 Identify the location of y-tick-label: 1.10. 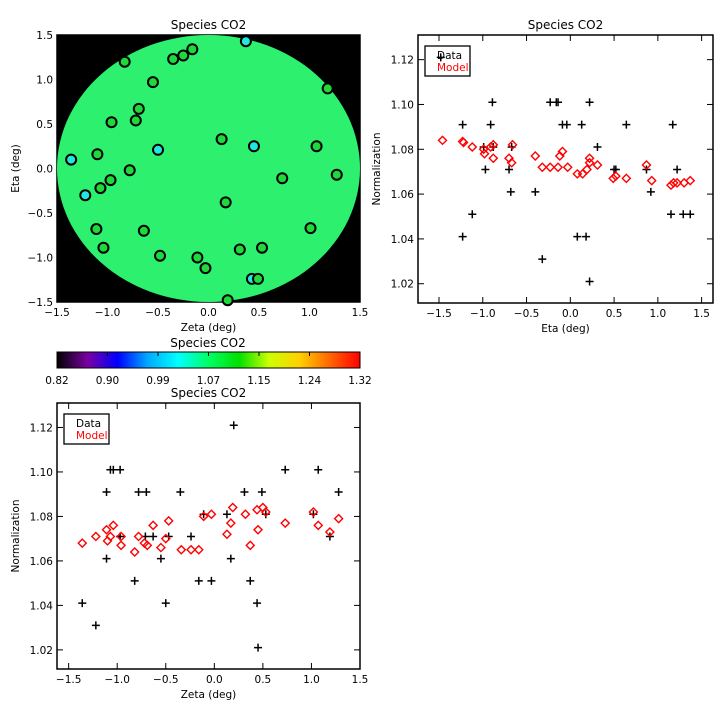
(402, 105).